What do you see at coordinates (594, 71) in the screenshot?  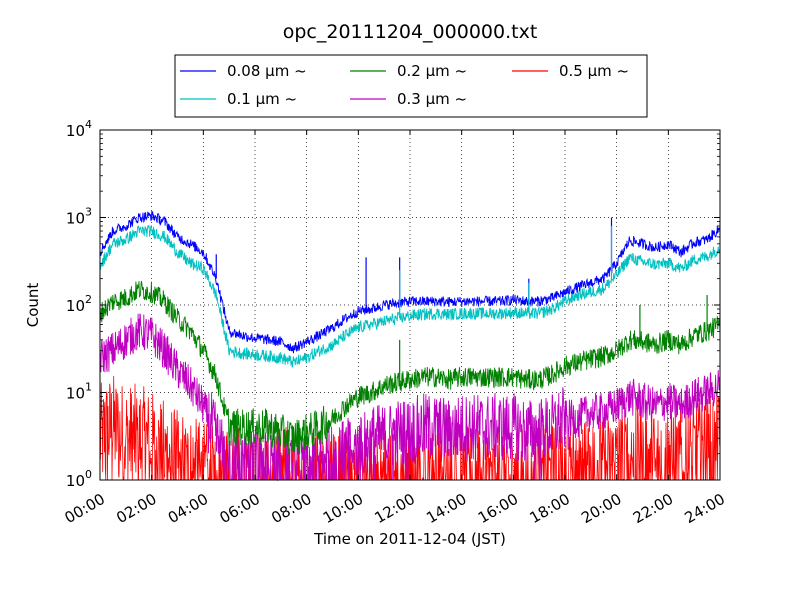 I see `legend-label: 0.5 μm ~` at bounding box center [594, 71].